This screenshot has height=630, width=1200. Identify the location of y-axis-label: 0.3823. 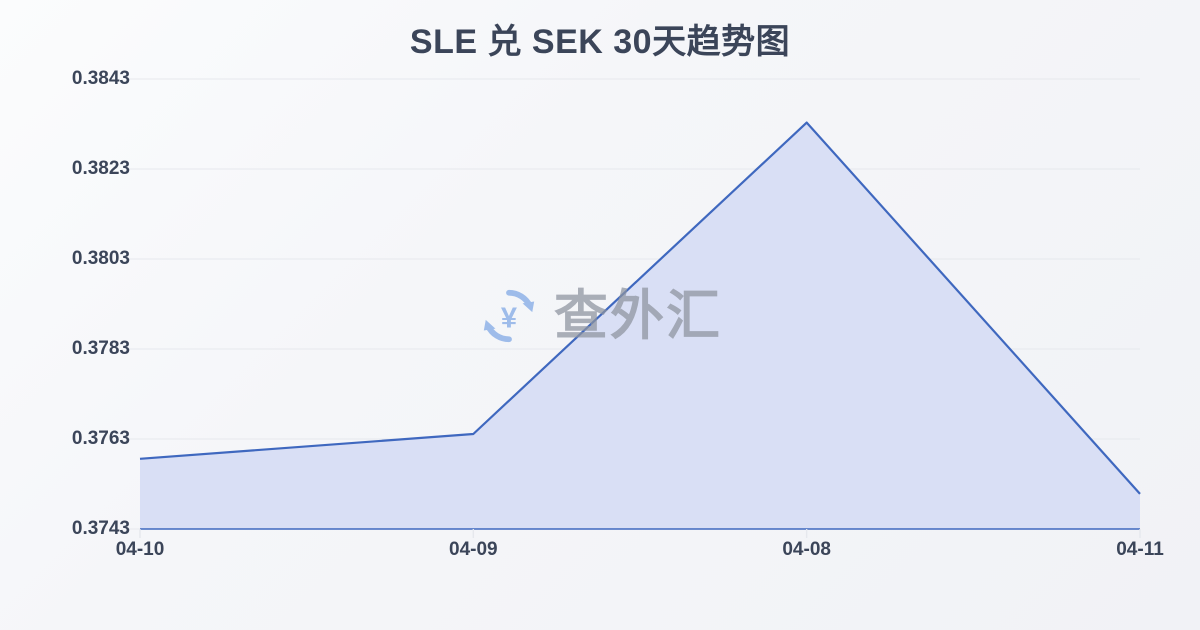
(100, 168).